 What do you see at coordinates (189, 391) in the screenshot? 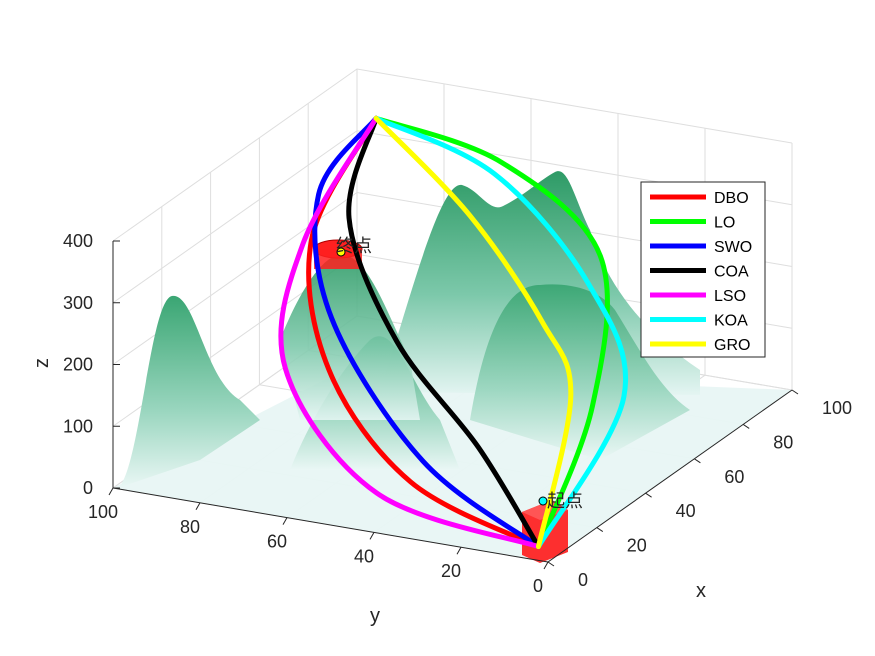
I see `peak-far-left` at bounding box center [189, 391].